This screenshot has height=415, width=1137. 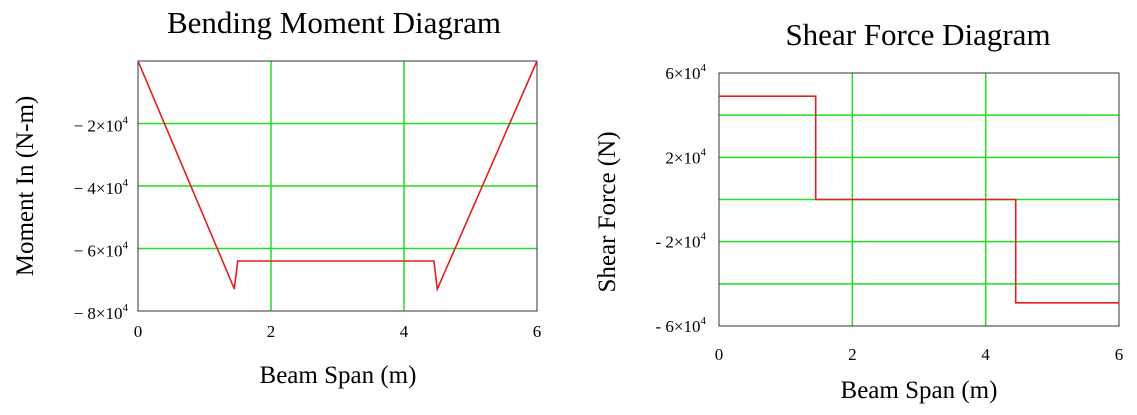 What do you see at coordinates (101, 250) in the screenshot?
I see `y-tick-label: − 6×104` at bounding box center [101, 250].